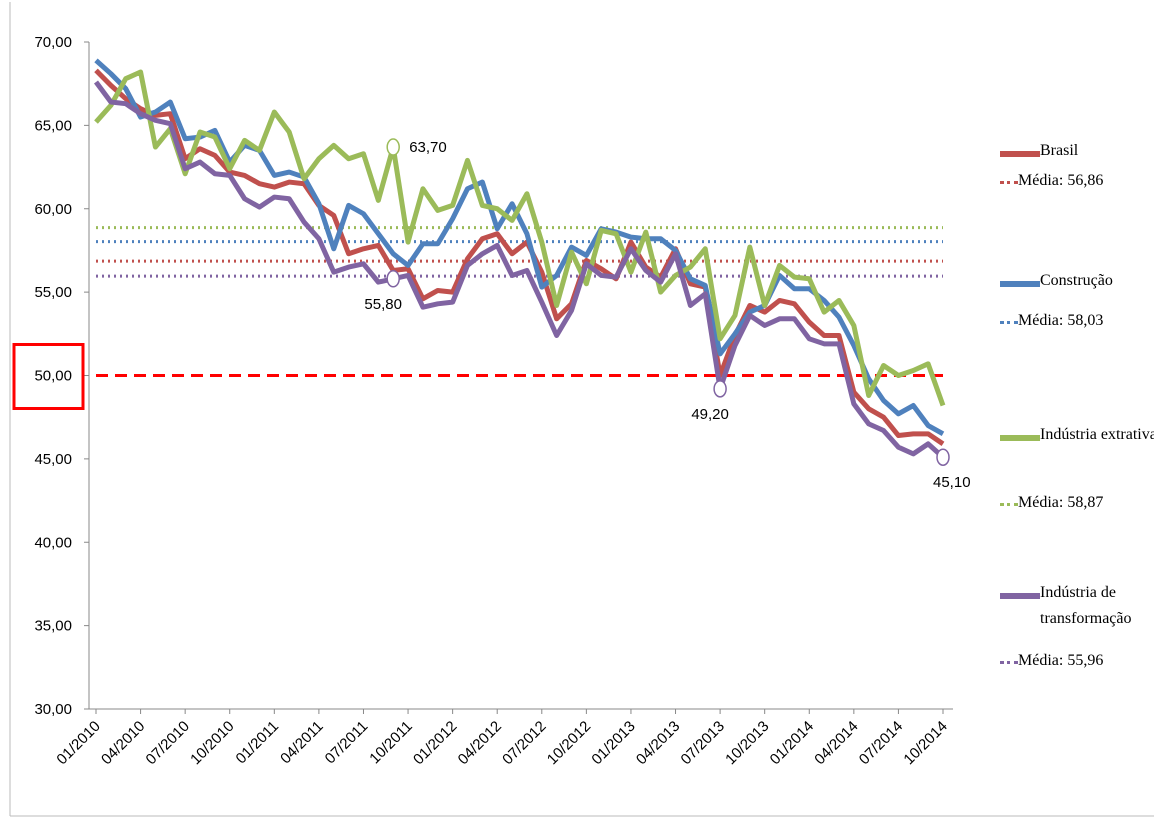 The height and width of the screenshot is (820, 1154). What do you see at coordinates (258, 743) in the screenshot?
I see `x-tick-label: 01/2011` at bounding box center [258, 743].